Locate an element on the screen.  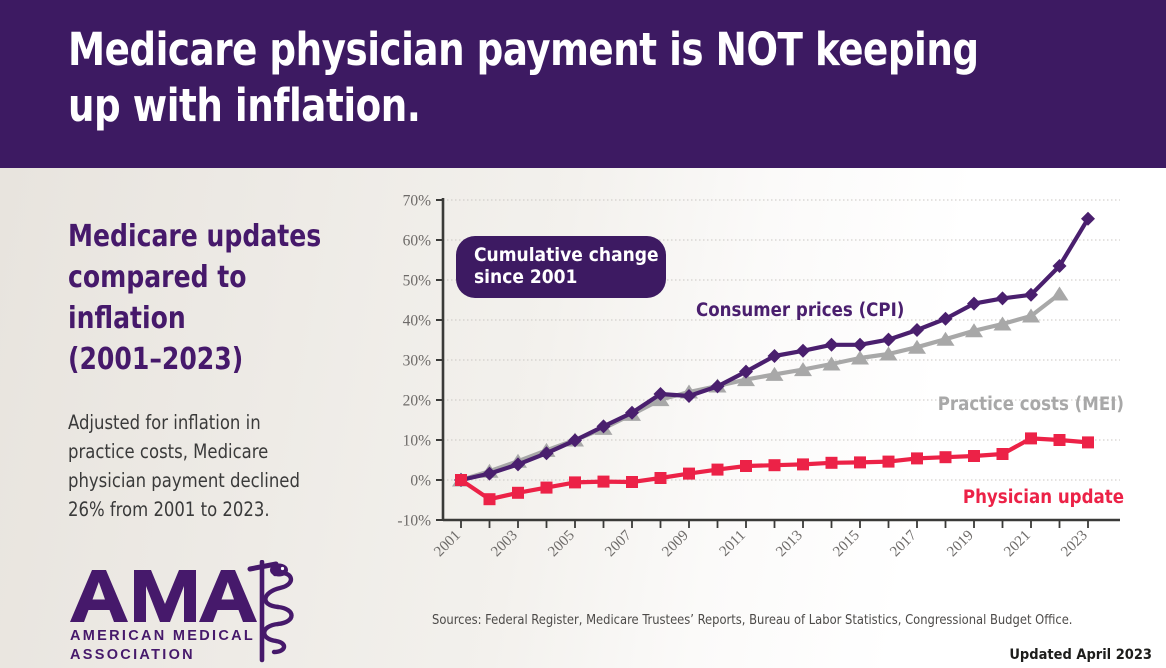
ama-logo-line2: ASSOCIATION is located at coordinates (132, 655).